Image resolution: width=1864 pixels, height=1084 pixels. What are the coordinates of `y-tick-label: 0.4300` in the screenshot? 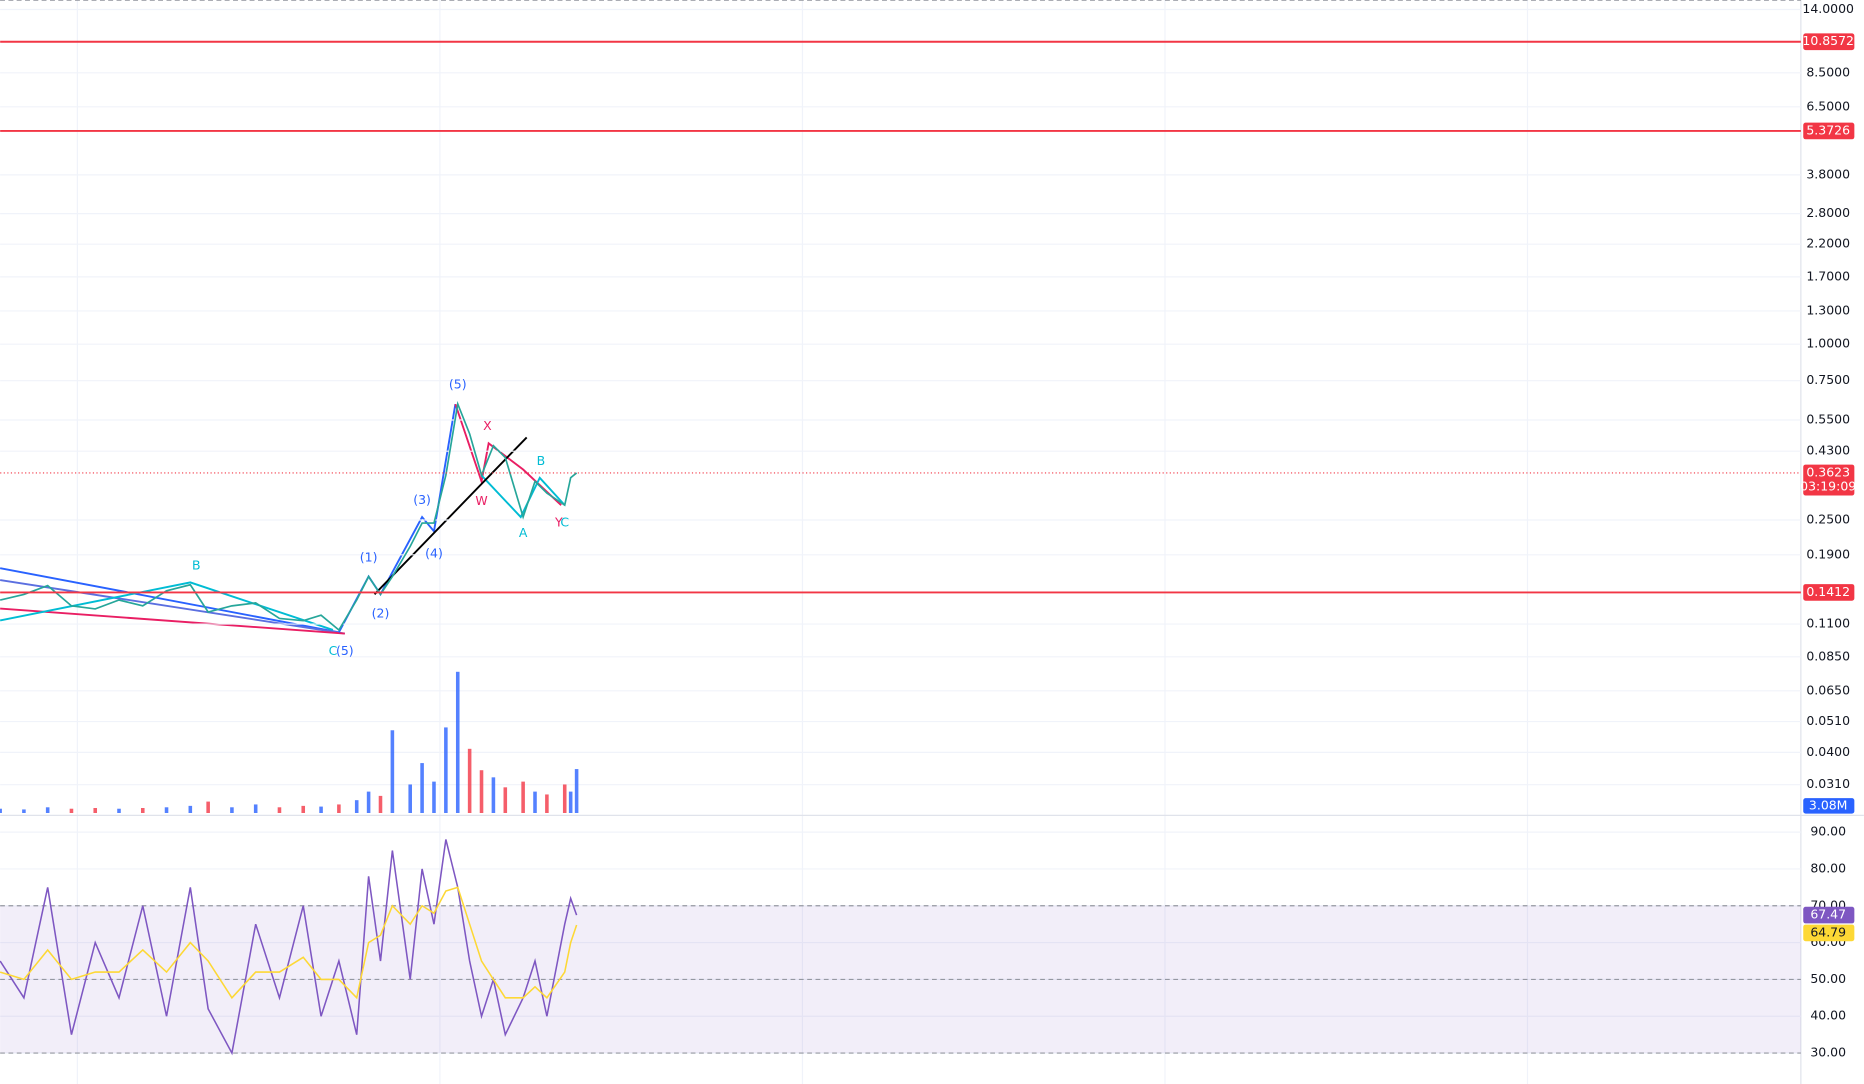 It's located at (1828, 450).